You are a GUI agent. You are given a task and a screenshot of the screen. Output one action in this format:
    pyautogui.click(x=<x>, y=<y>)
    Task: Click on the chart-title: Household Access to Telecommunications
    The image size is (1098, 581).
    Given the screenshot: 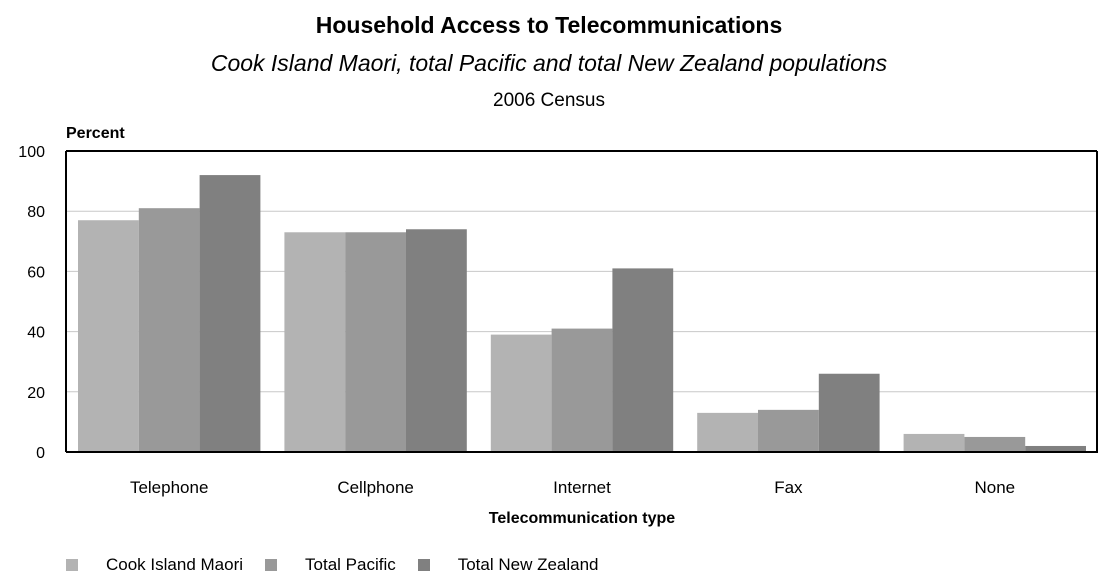 What is the action you would take?
    pyautogui.click(x=549, y=25)
    